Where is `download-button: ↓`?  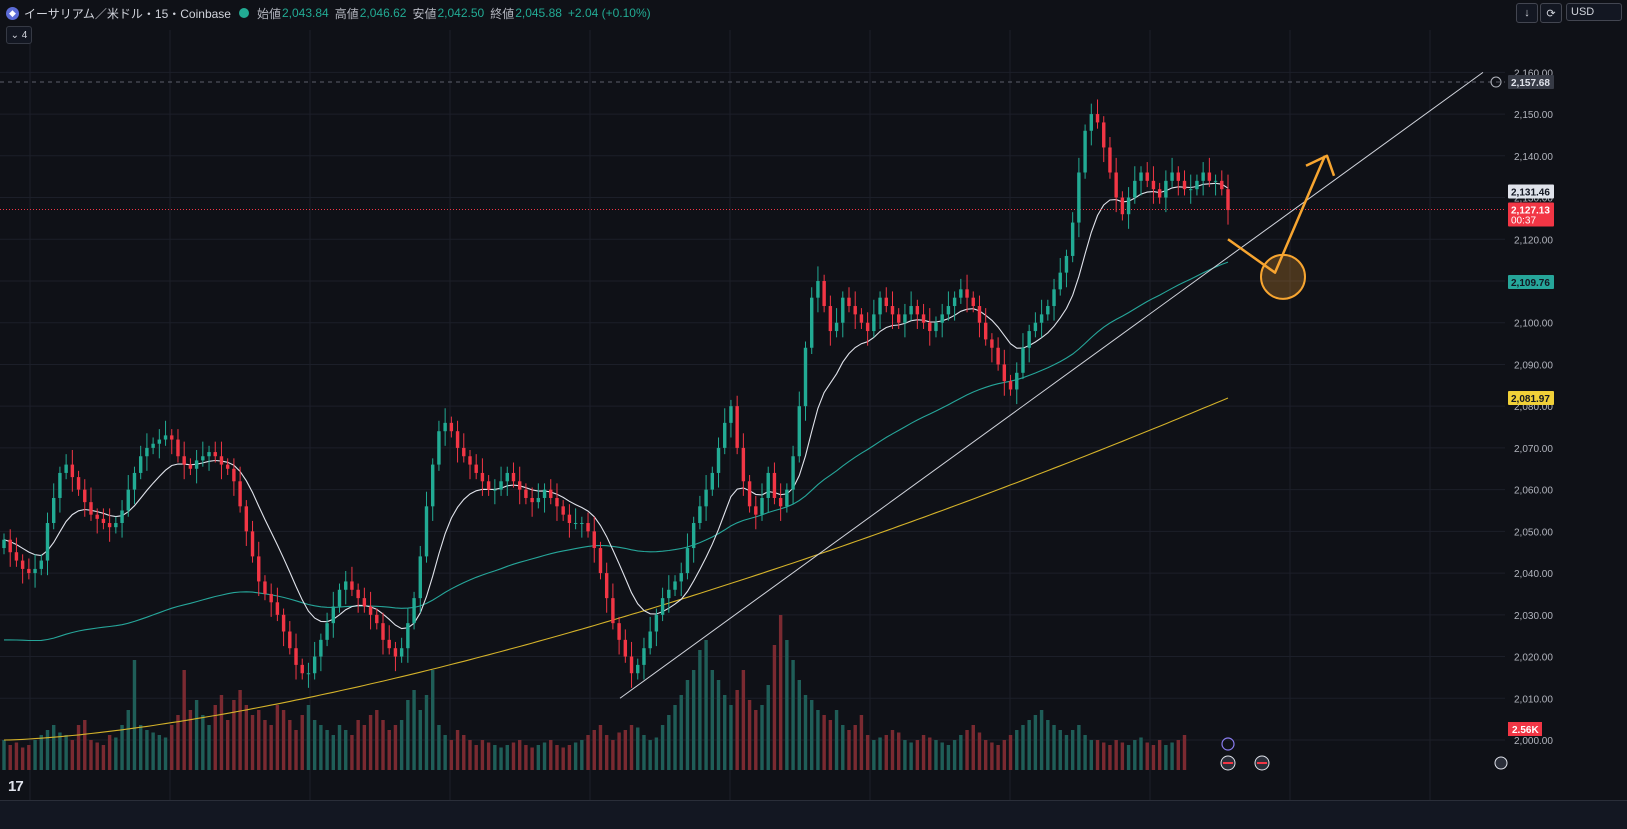
download-button: ↓ is located at coordinates (1527, 13).